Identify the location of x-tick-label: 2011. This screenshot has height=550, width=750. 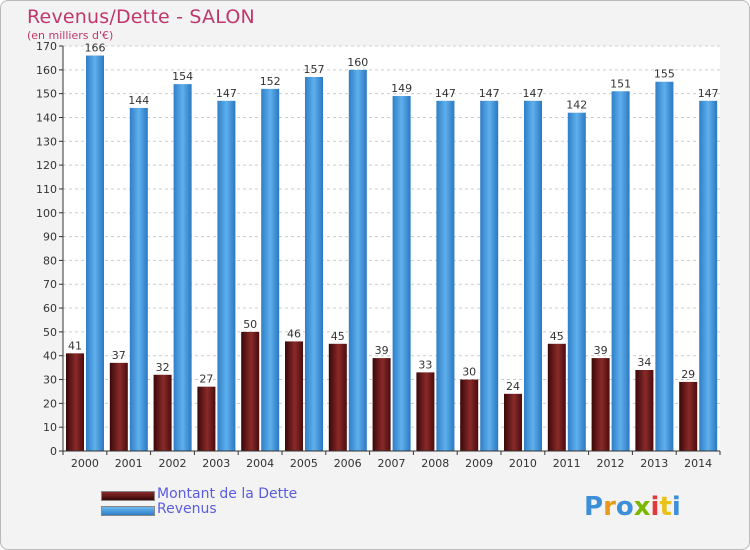
(567, 463).